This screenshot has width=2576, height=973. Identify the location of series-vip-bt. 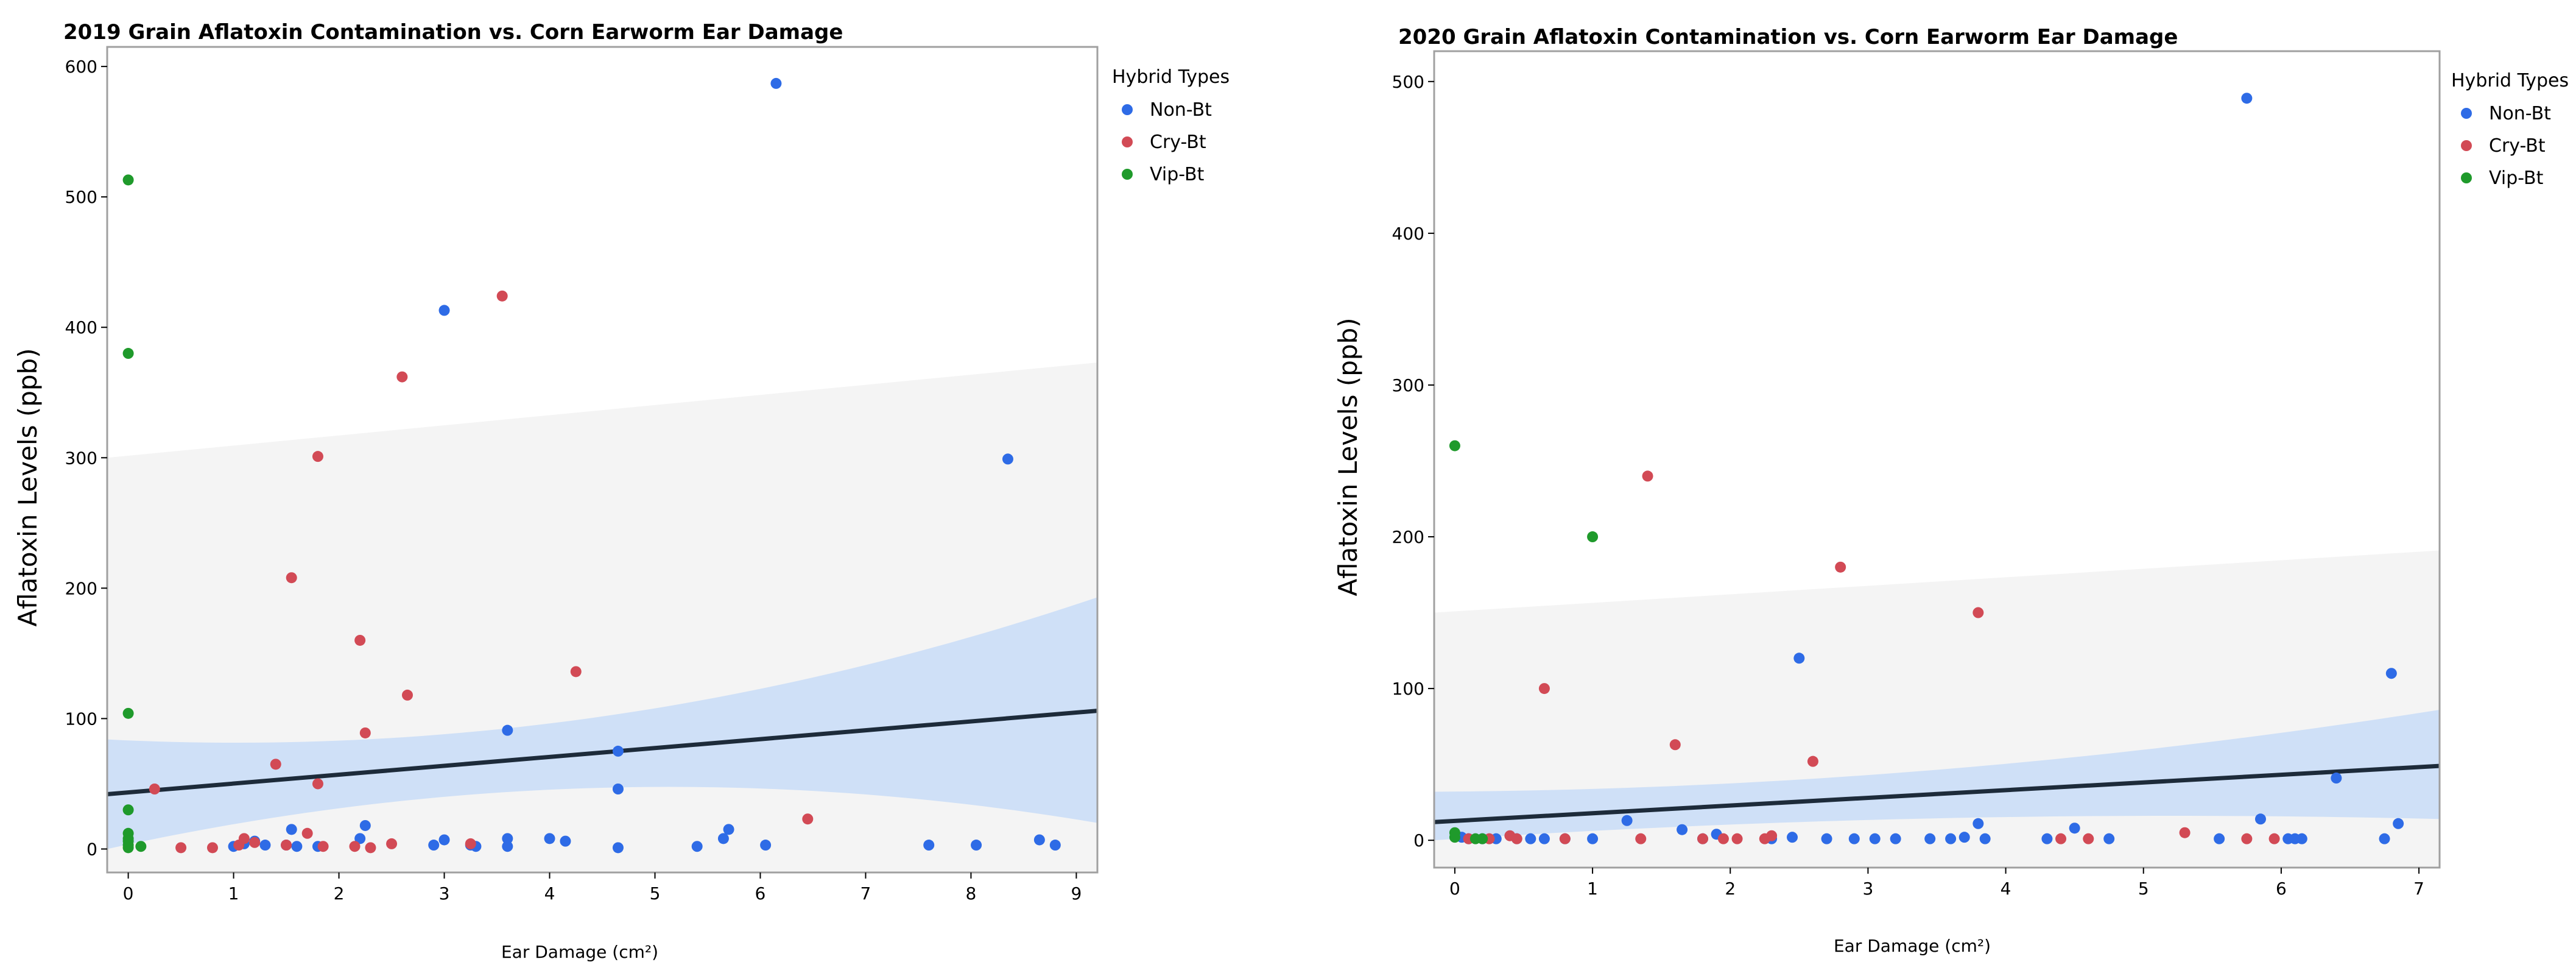
(1524, 642).